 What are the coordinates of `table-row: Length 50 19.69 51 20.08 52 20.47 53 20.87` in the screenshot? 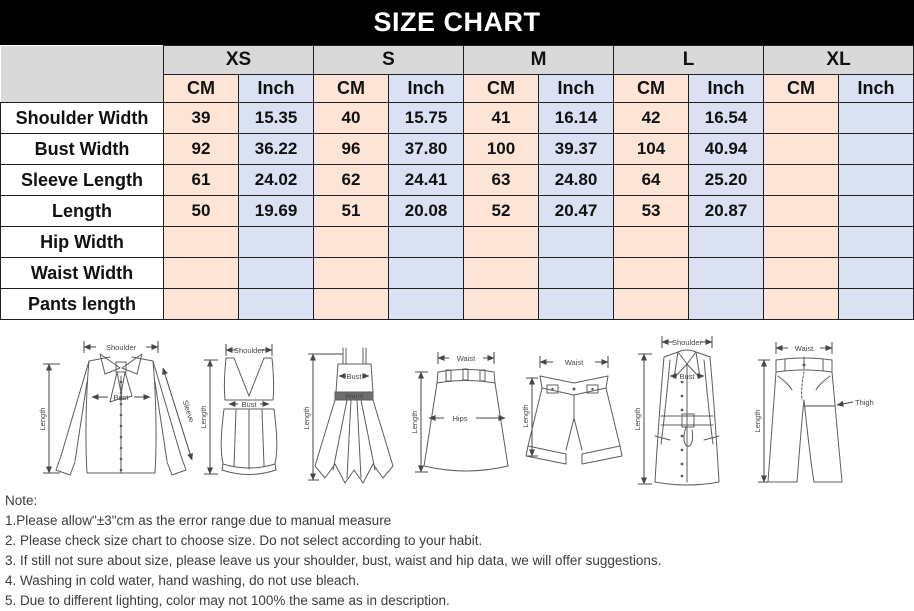 It's located at (457, 211).